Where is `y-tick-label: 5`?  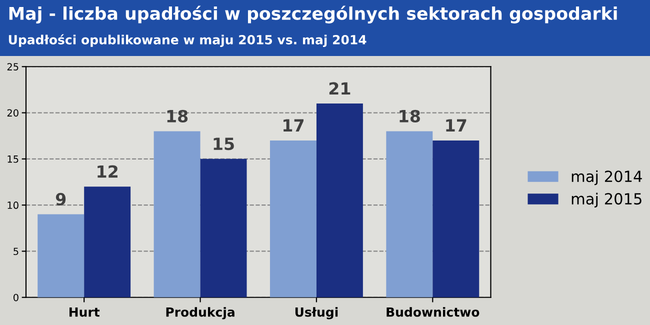
y-tick-label: 5 is located at coordinates (16, 252).